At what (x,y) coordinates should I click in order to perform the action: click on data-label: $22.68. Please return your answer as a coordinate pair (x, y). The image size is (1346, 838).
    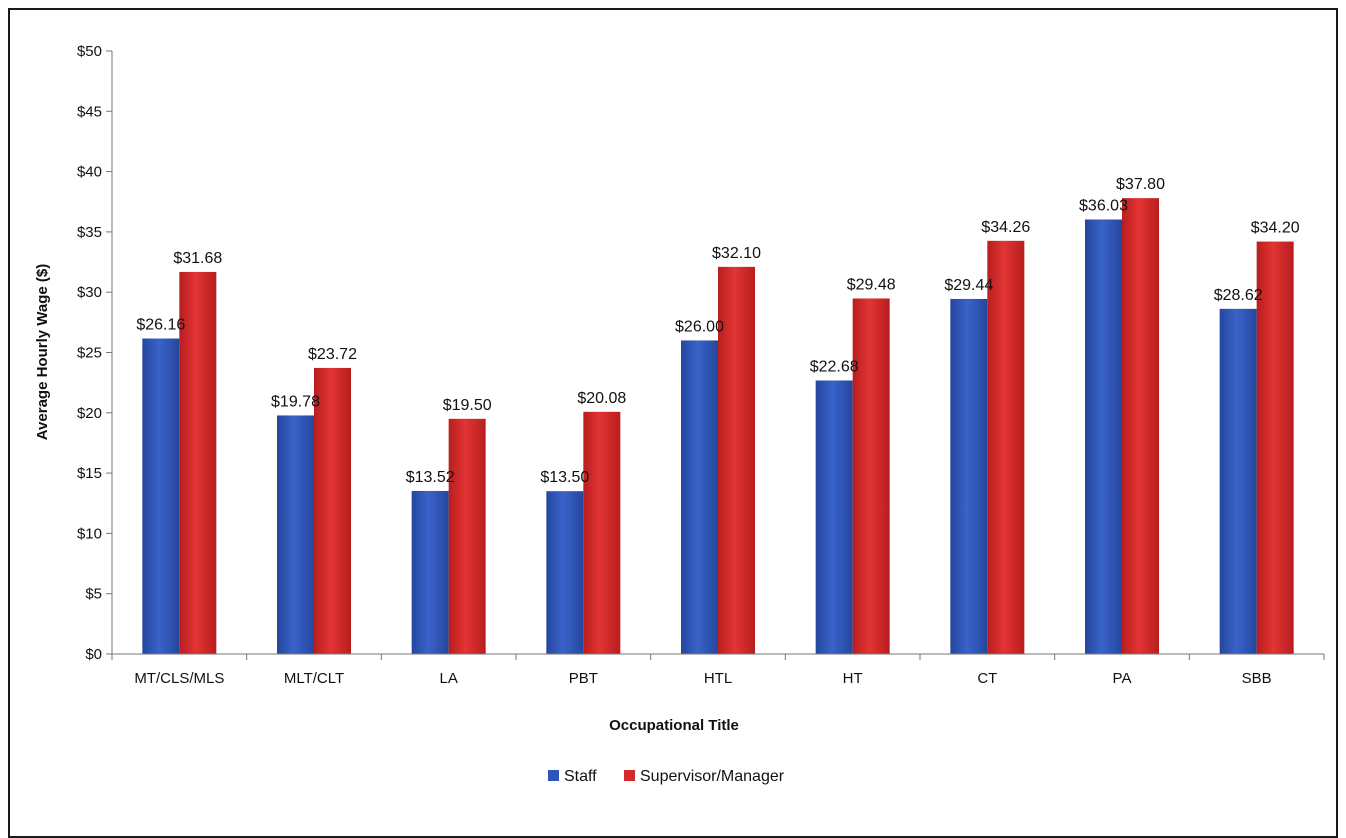
    Looking at the image, I should click on (834, 366).